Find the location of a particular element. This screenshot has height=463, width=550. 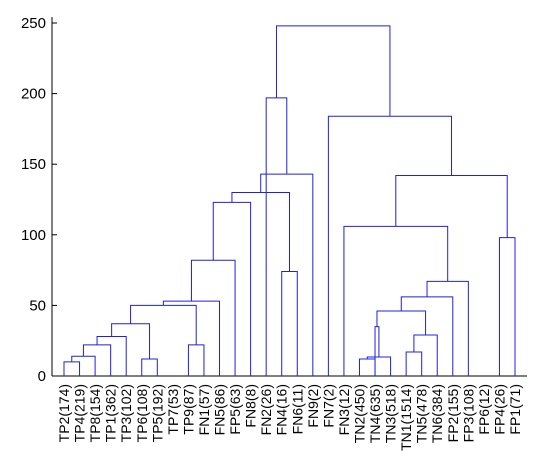

leaf-label: TN6(384) is located at coordinates (437, 413).